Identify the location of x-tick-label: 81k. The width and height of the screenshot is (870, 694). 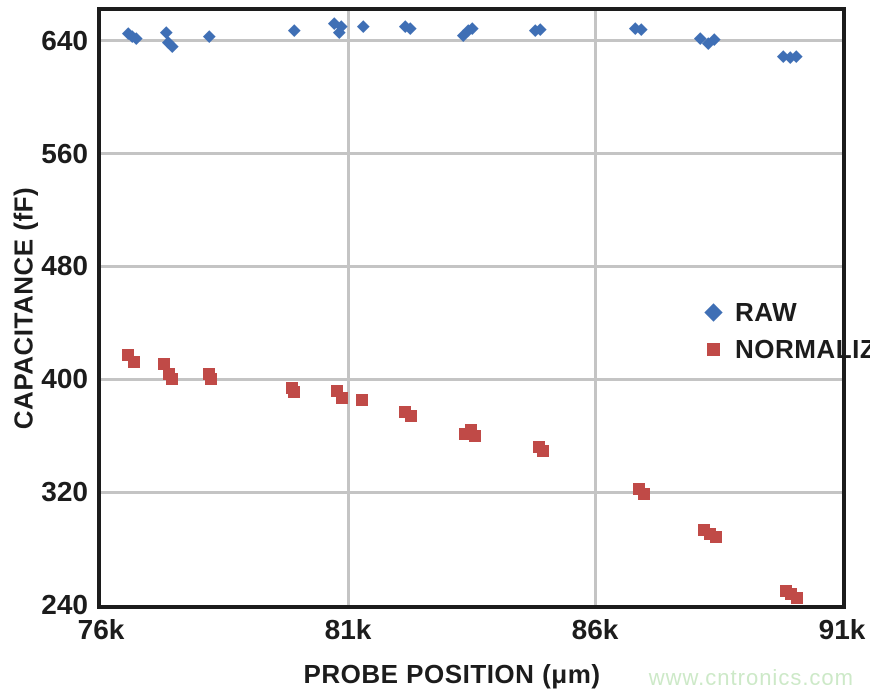
(348, 629).